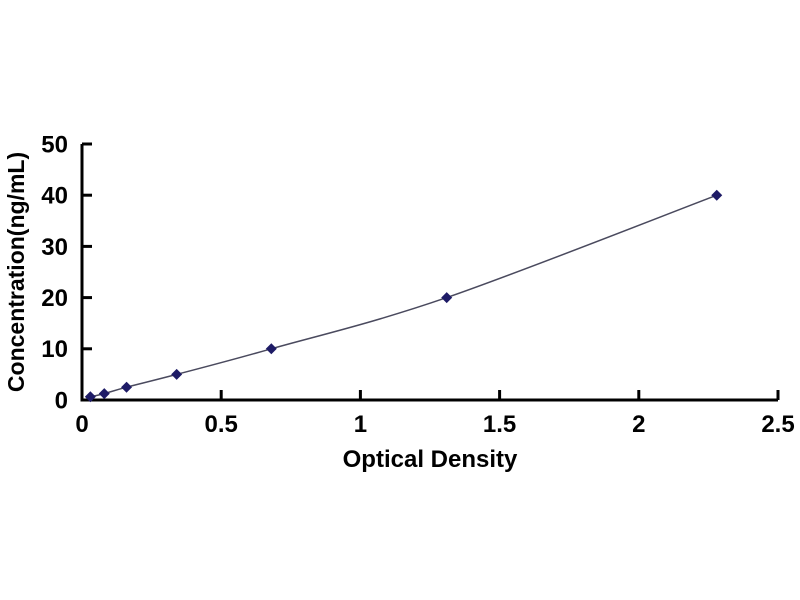 This screenshot has width=800, height=600. I want to click on x-tick-label: 0.5, so click(221, 424).